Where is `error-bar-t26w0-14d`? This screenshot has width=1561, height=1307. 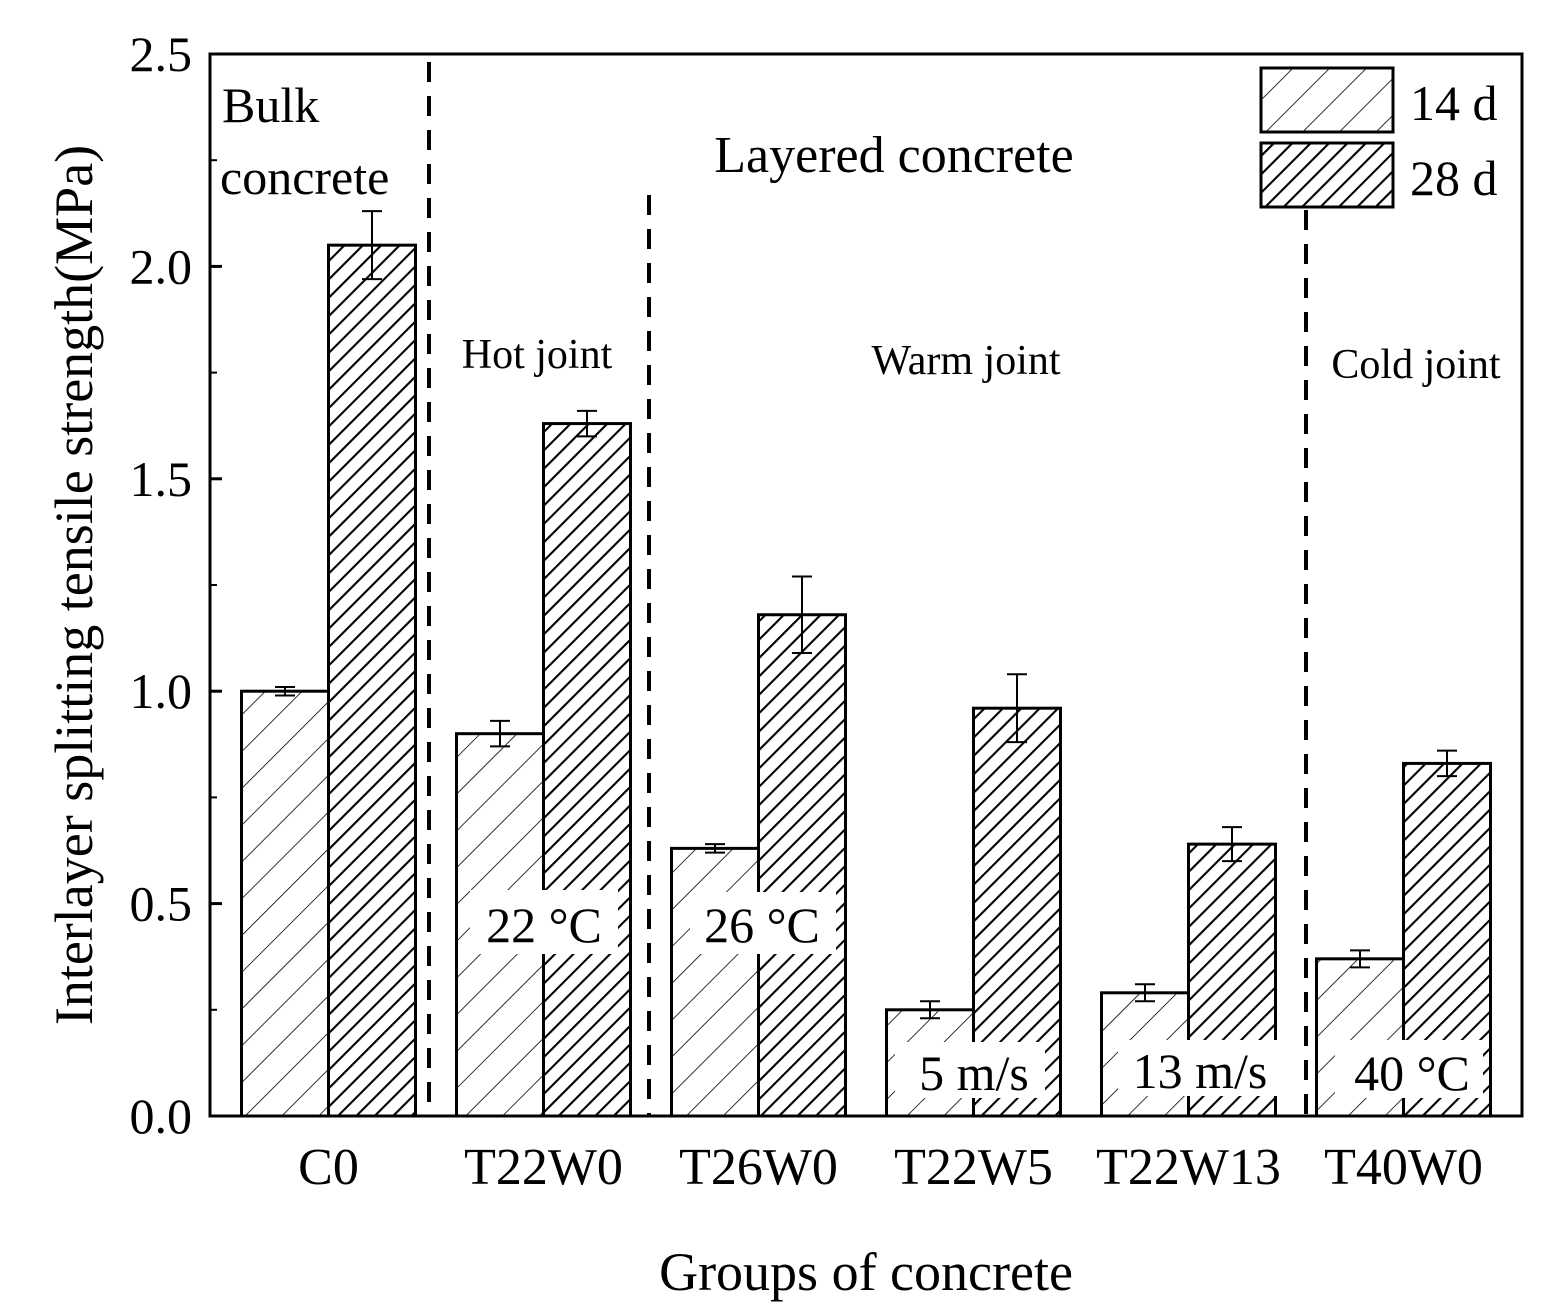
error-bar-t26w0-14d is located at coordinates (715, 848).